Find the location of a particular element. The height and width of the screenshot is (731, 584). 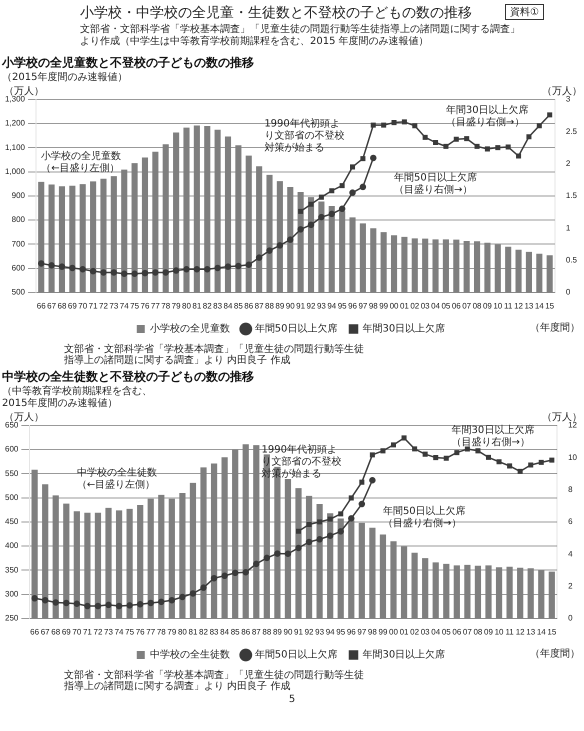

x-tick-label: 69 is located at coordinates (67, 631).